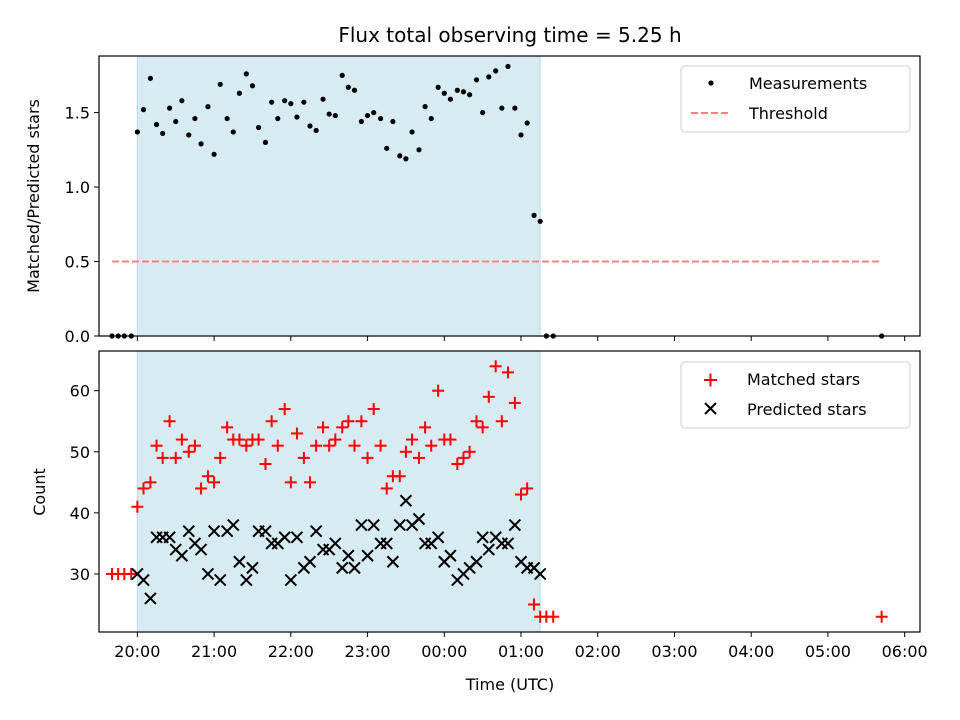  I want to click on bottom-y-ticks: 30 40 50 60, so click(84, 483).